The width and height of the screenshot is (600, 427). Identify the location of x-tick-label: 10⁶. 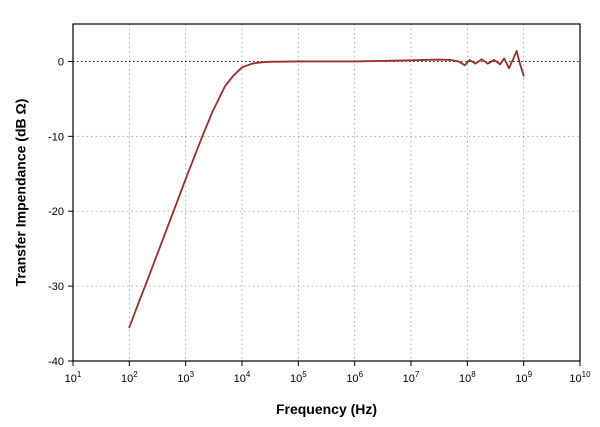
(354, 377).